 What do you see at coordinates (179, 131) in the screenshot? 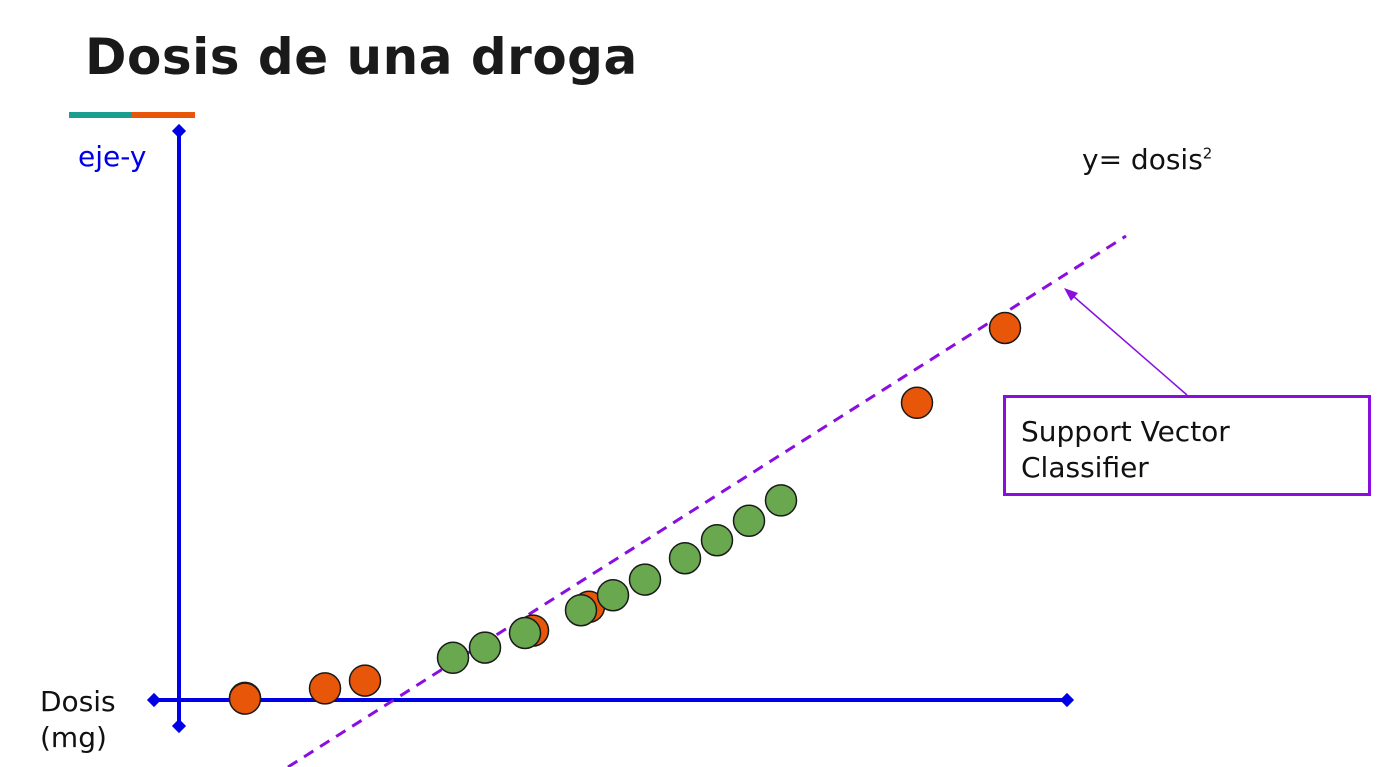
I see `y-axis-top-marker` at bounding box center [179, 131].